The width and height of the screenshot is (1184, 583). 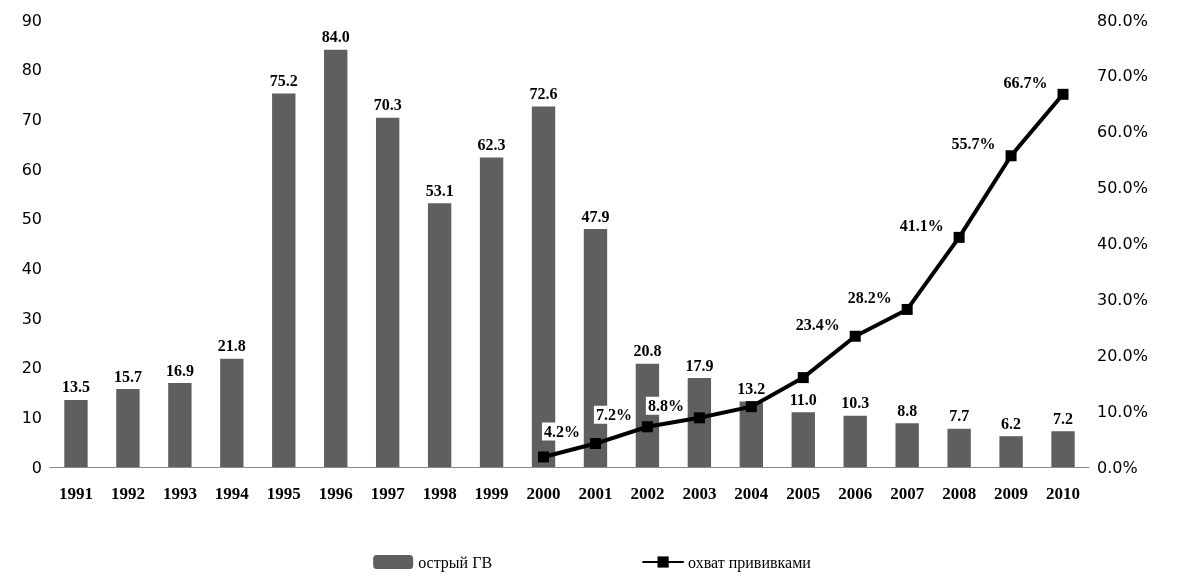 What do you see at coordinates (335, 37) in the screenshot?
I see `data-label: 84.0` at bounding box center [335, 37].